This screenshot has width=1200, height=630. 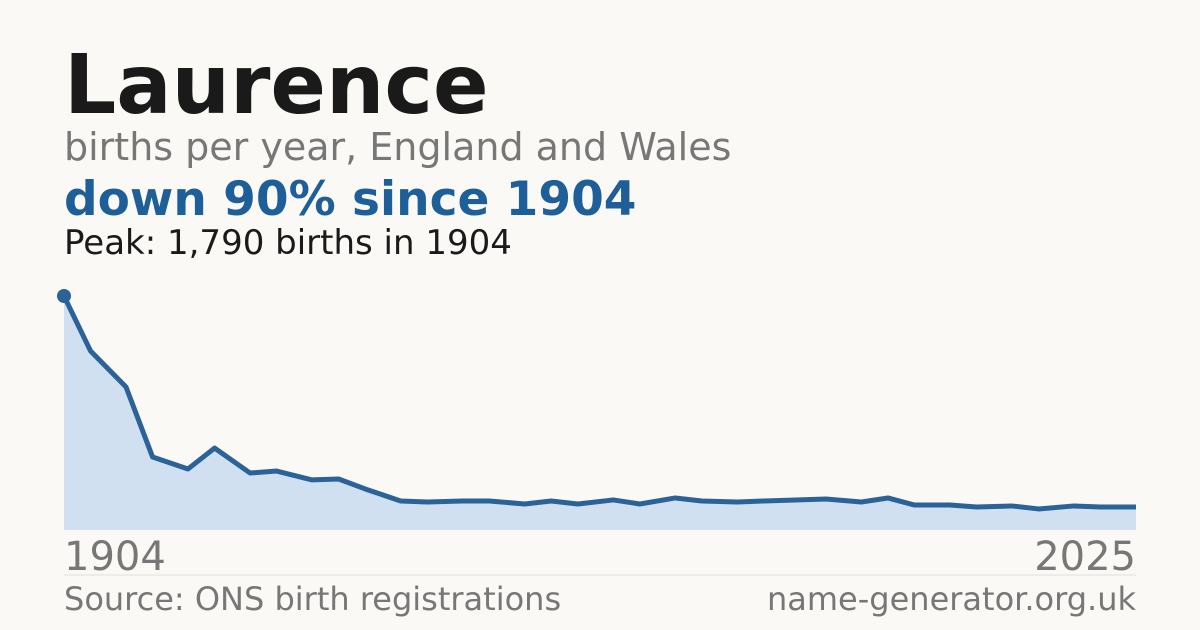 What do you see at coordinates (312, 599) in the screenshot?
I see `source: Source: ONS birth registrations` at bounding box center [312, 599].